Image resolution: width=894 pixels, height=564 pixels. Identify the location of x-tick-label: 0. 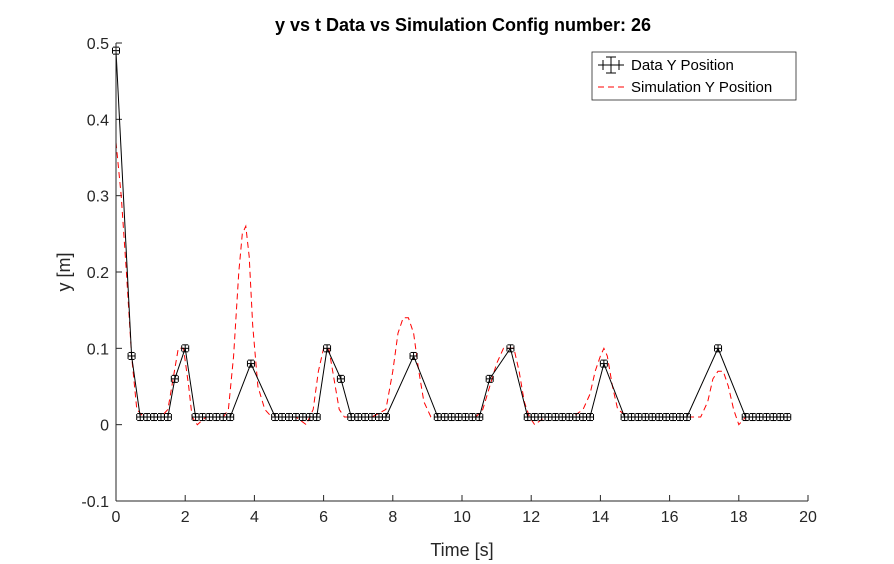
(116, 517).